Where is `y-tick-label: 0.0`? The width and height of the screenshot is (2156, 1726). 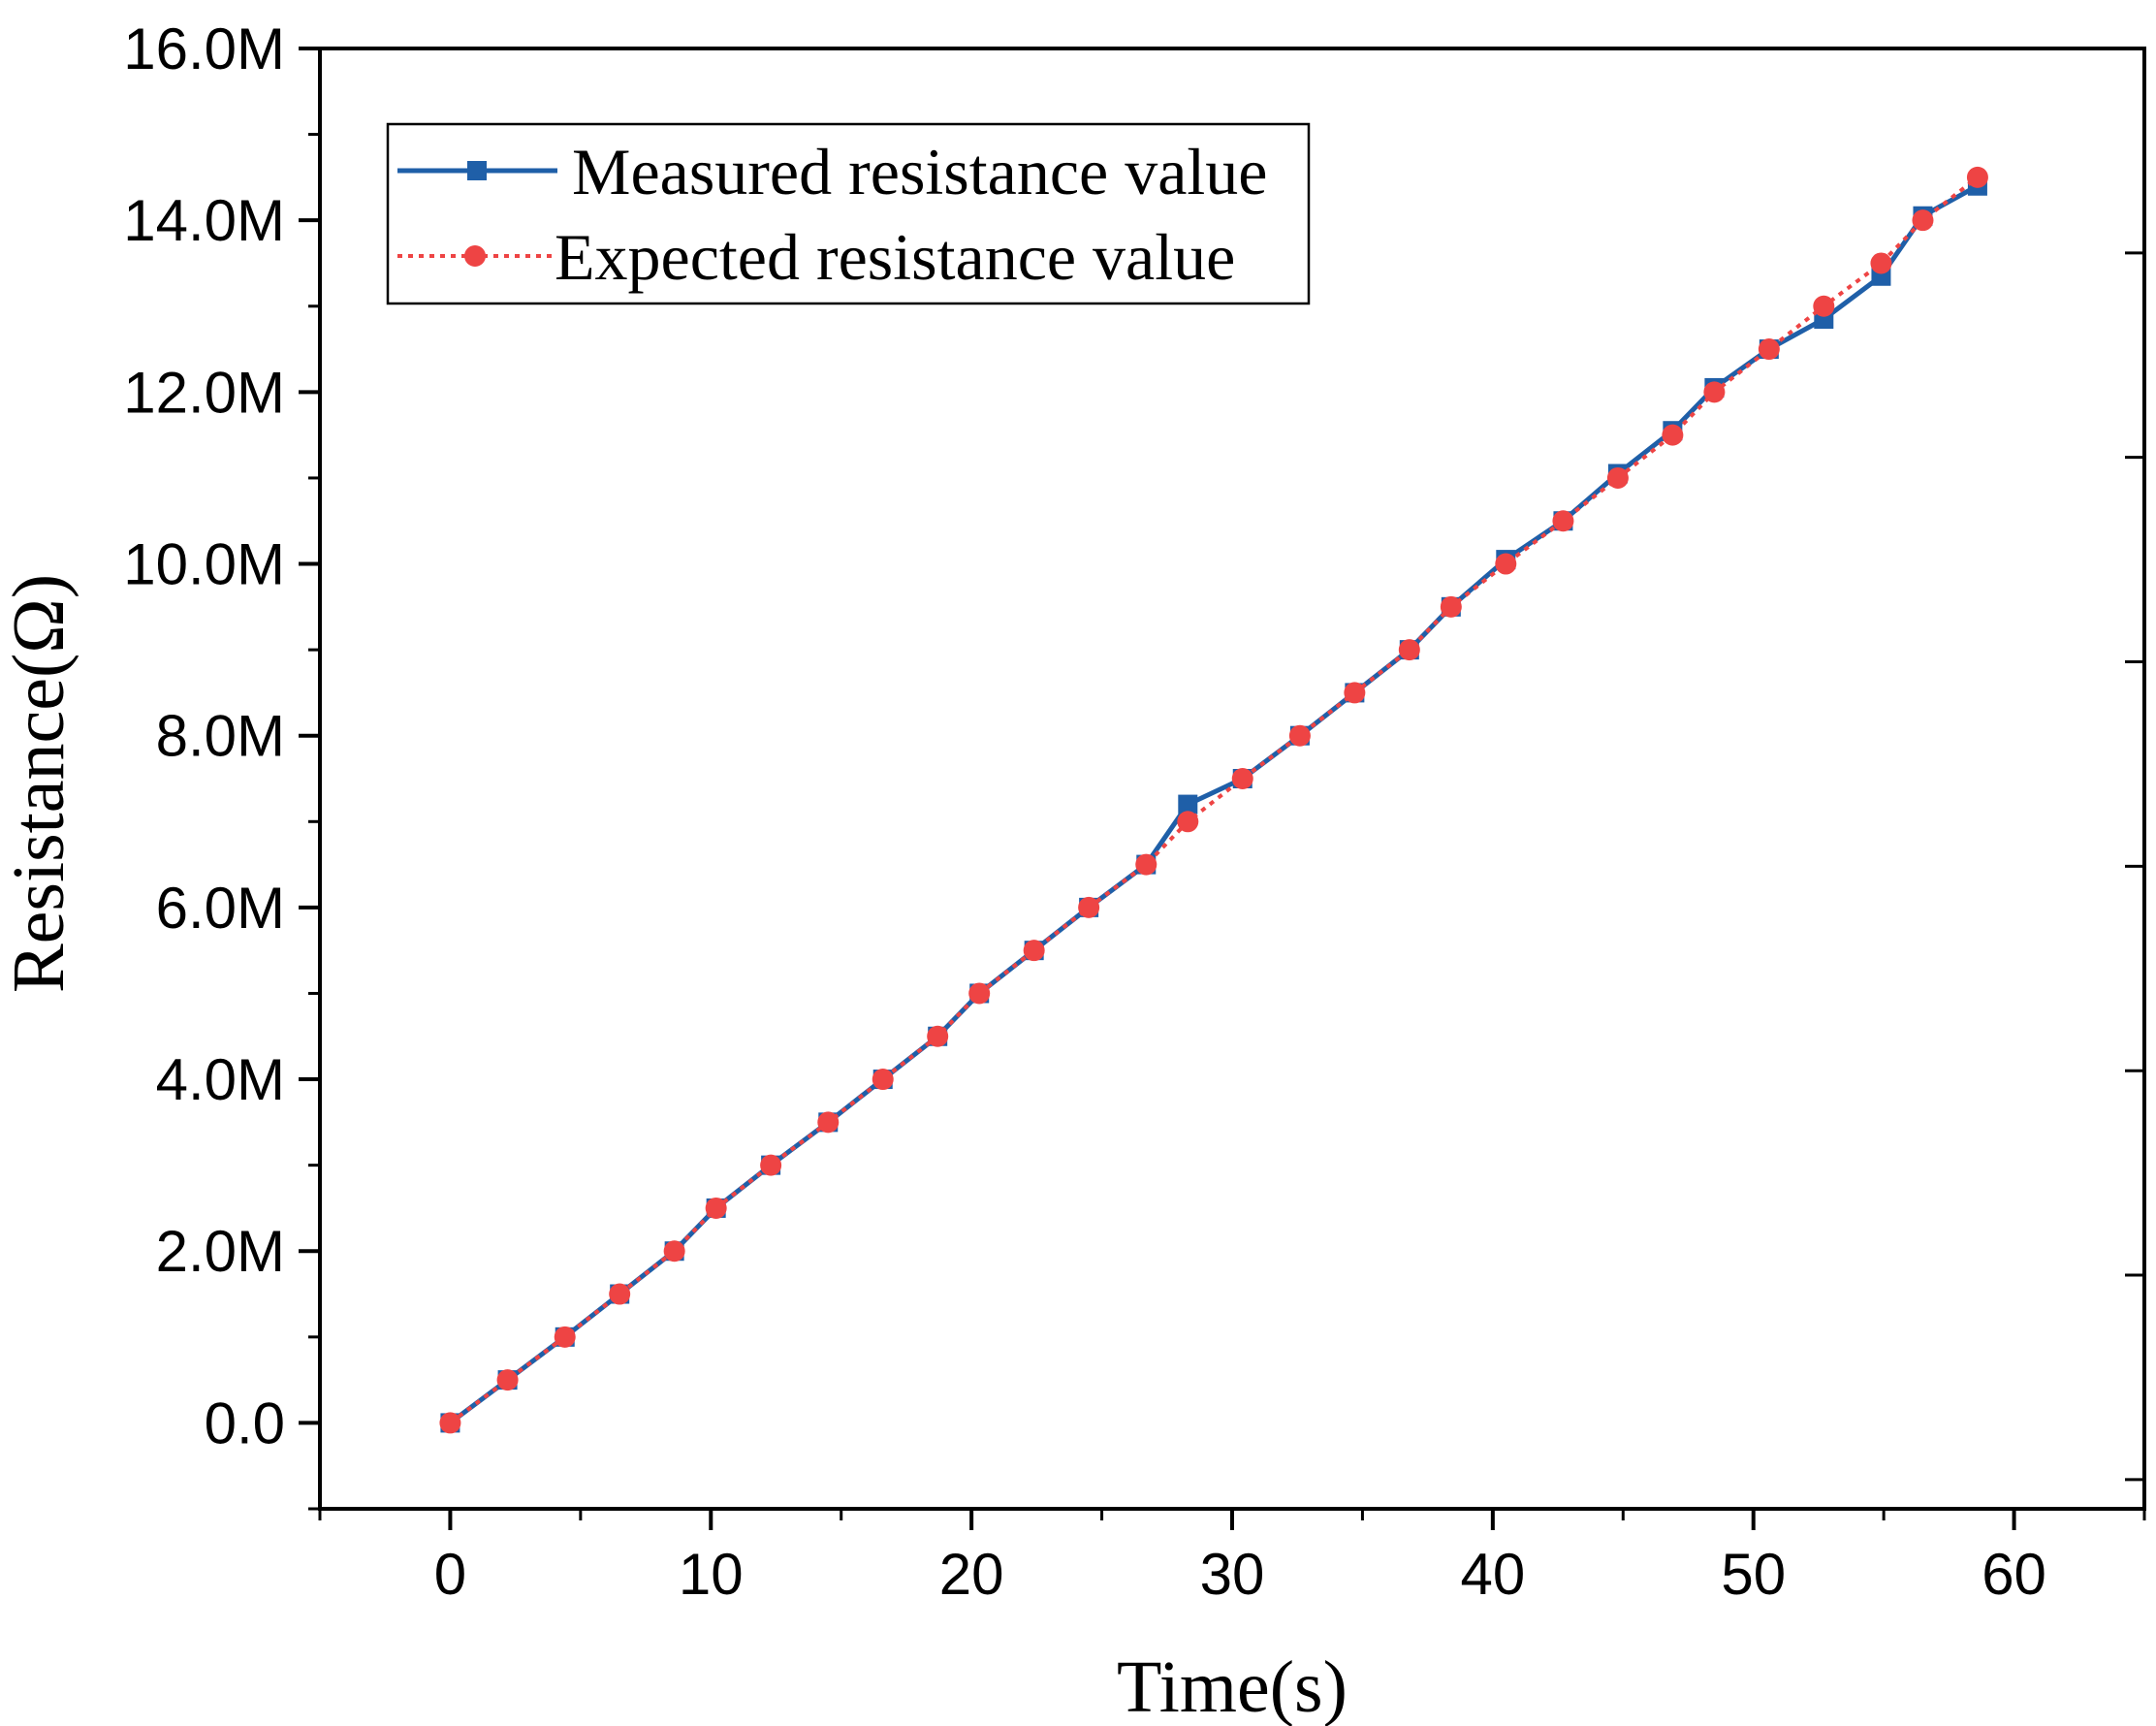 y-tick-label: 0.0 is located at coordinates (245, 1422).